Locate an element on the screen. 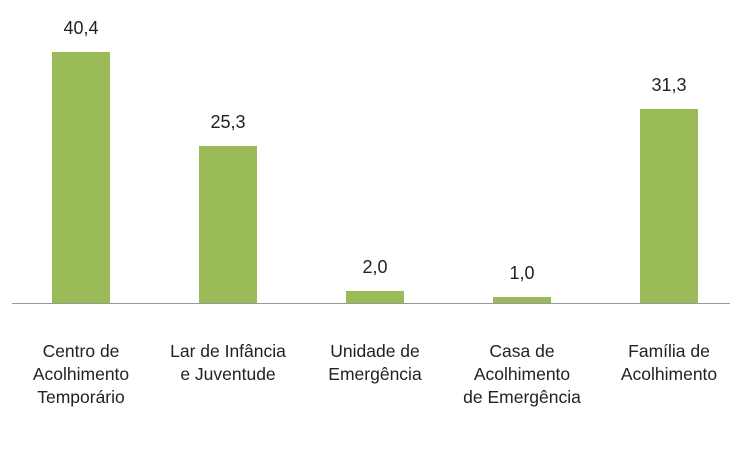 The image size is (741, 458). data-label: 1,0 is located at coordinates (522, 272).